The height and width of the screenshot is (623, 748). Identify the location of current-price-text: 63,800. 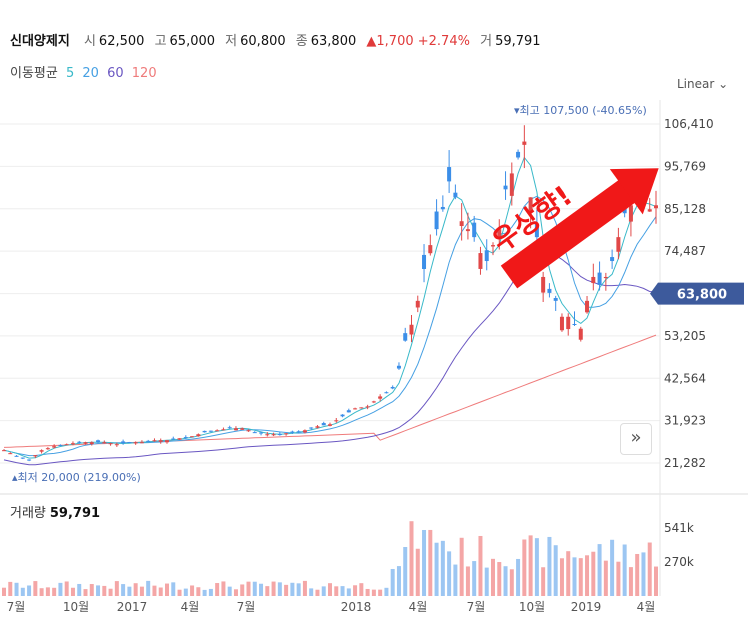
(702, 295).